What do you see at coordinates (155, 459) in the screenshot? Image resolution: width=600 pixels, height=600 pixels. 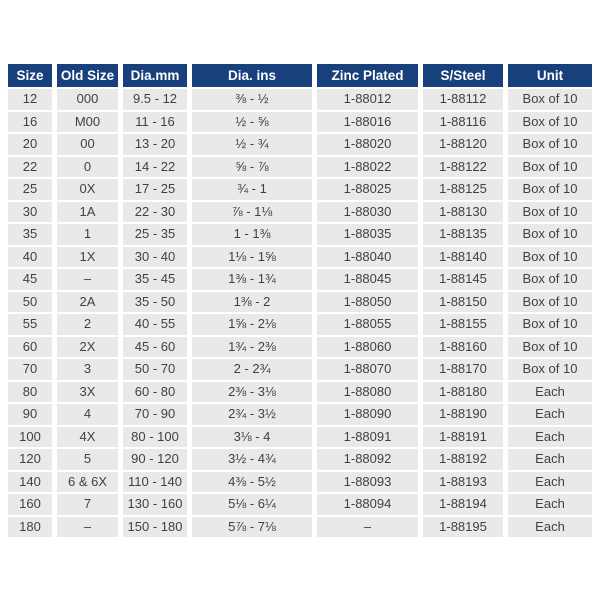 I see `table-cell: 90 - 120` at bounding box center [155, 459].